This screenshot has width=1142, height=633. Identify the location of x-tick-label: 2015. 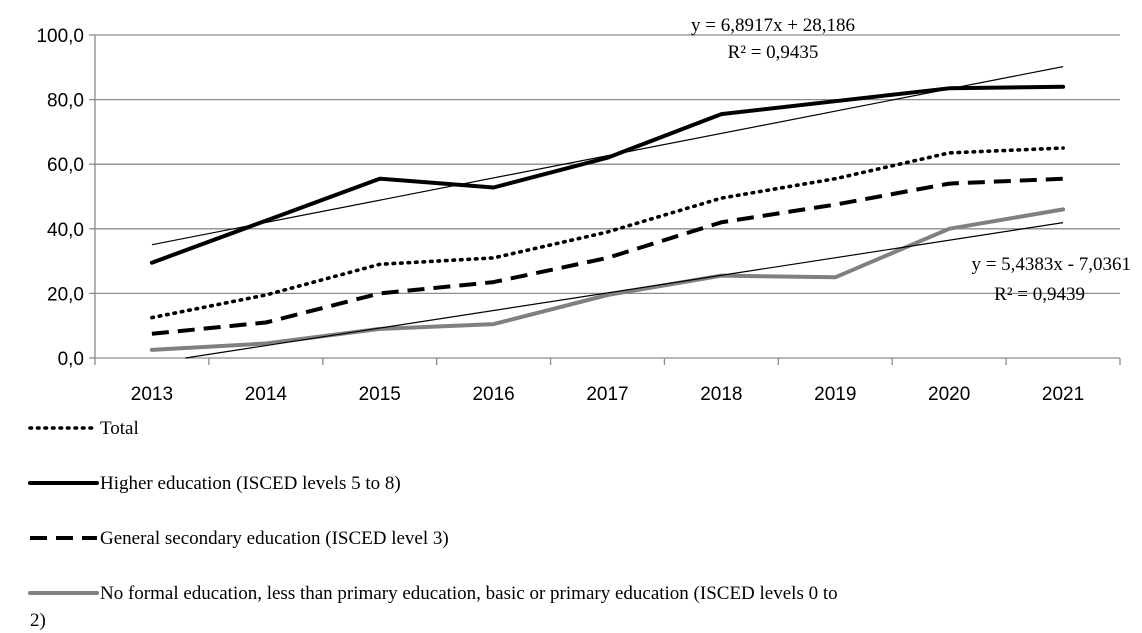
(380, 394).